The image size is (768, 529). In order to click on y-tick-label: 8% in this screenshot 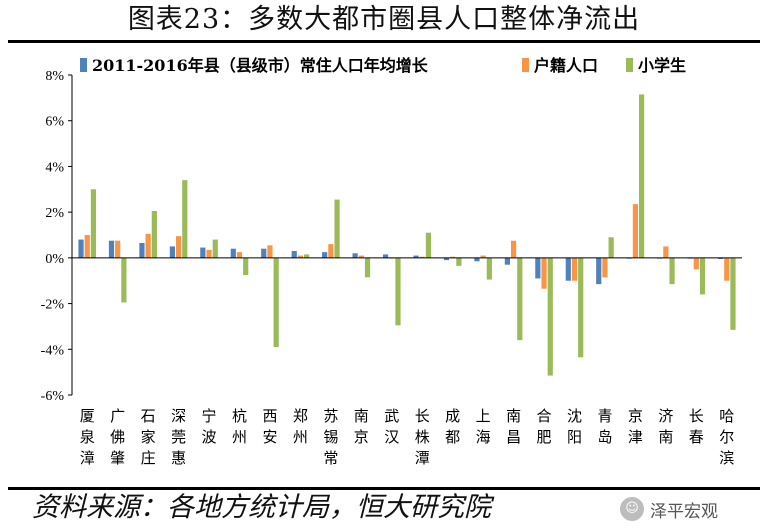, I will do `click(54, 76)`.